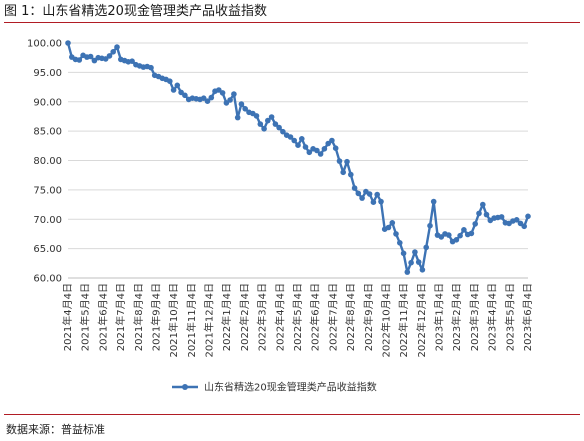 The width and height of the screenshot is (584, 441). What do you see at coordinates (47, 73) in the screenshot?
I see `y-tick-label: 95.00` at bounding box center [47, 73].